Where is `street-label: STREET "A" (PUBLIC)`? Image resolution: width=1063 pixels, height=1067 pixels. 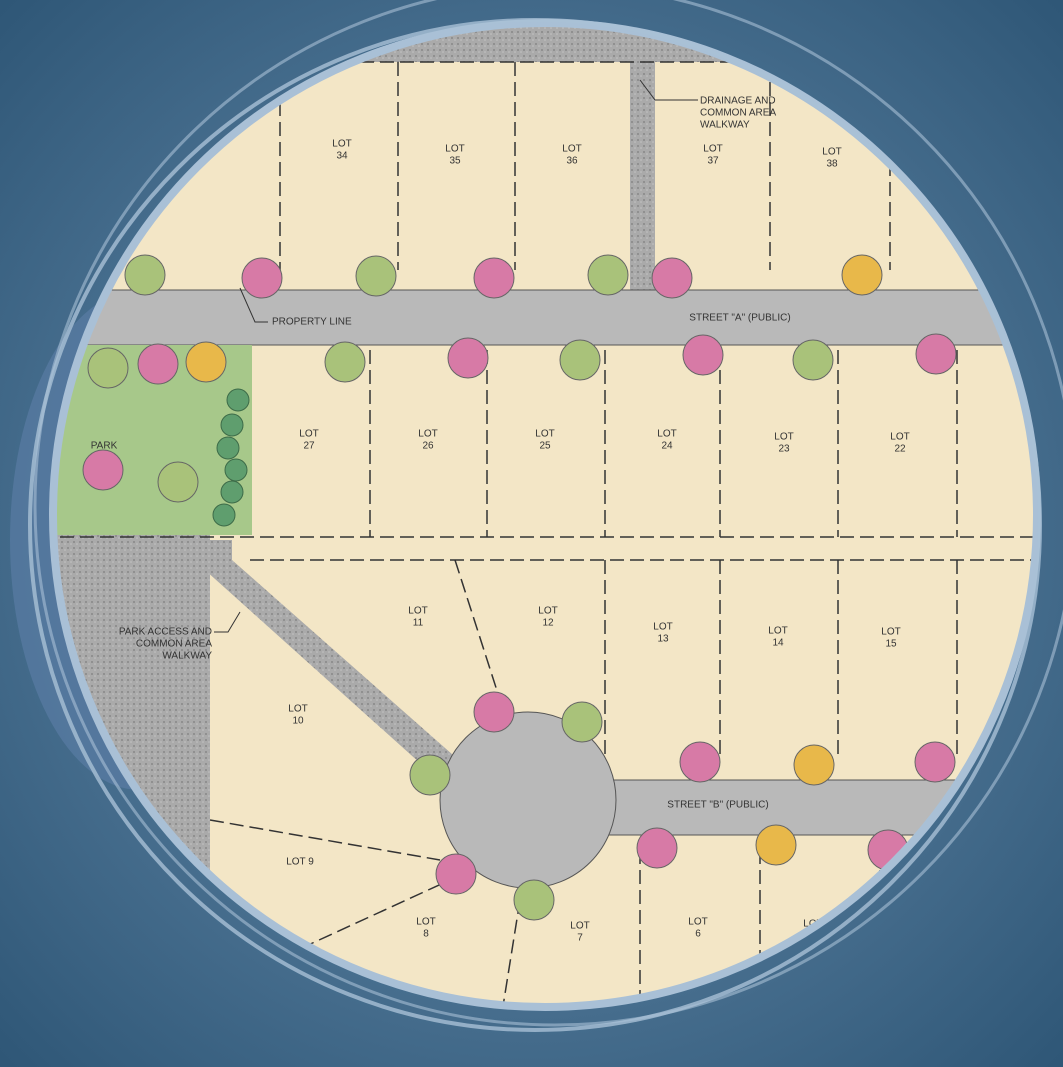 street-label: STREET "A" (PUBLIC) is located at coordinates (739, 318).